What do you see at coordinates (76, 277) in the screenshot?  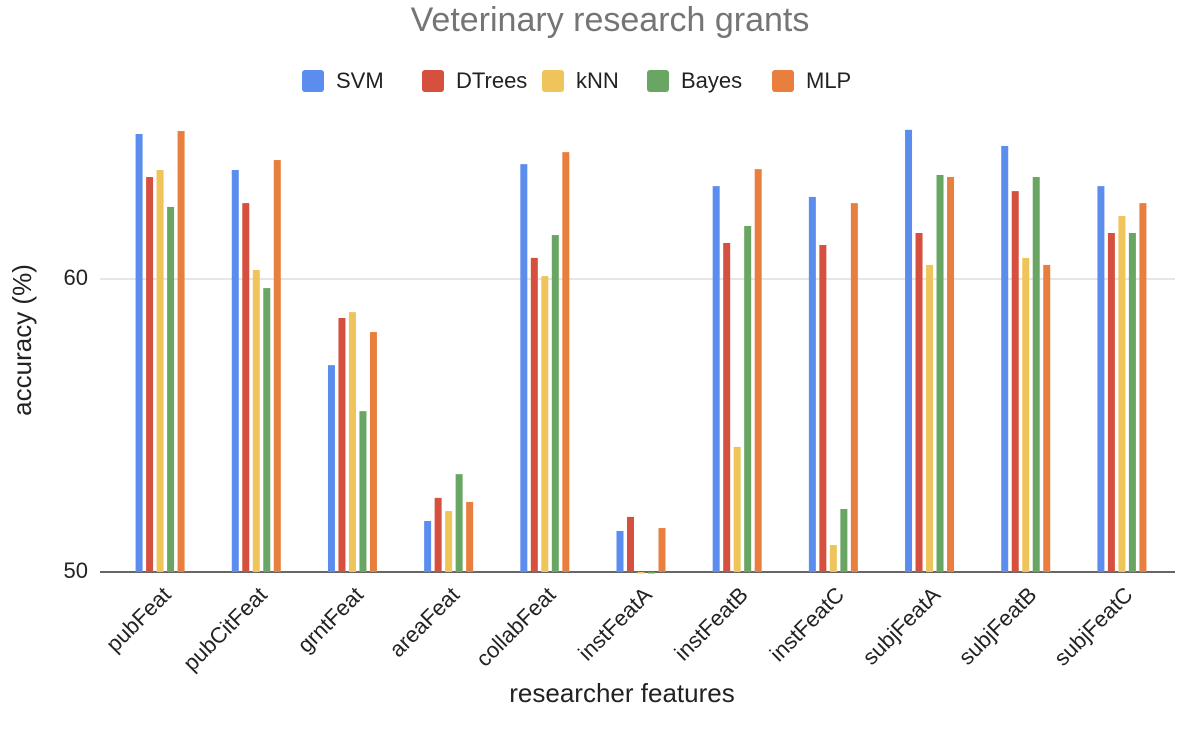 I see `y-tick-label: 60` at bounding box center [76, 277].